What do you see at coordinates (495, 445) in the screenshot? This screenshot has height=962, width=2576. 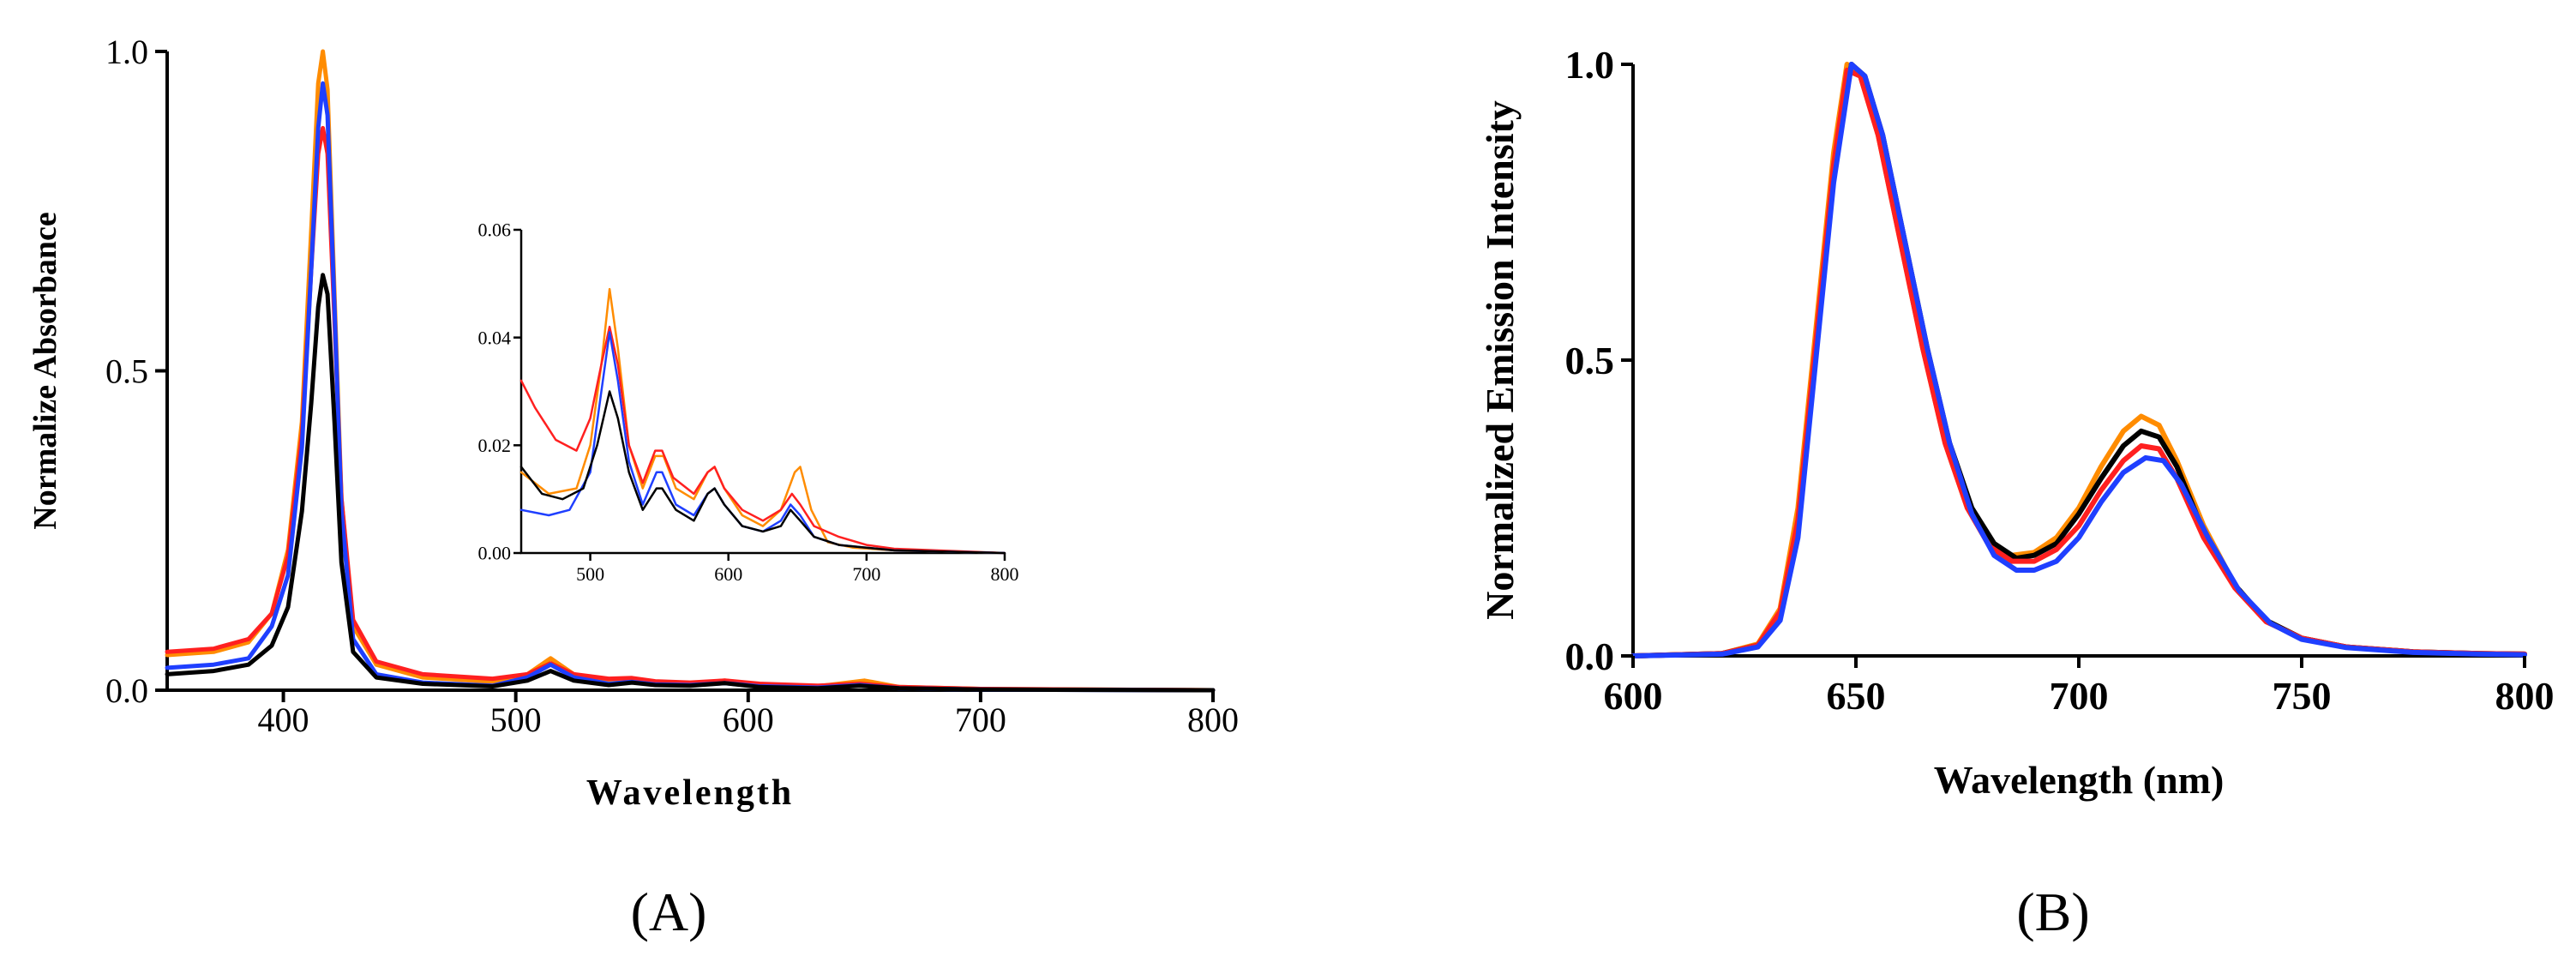 I see `y-tick-label: 0.02` at bounding box center [495, 445].